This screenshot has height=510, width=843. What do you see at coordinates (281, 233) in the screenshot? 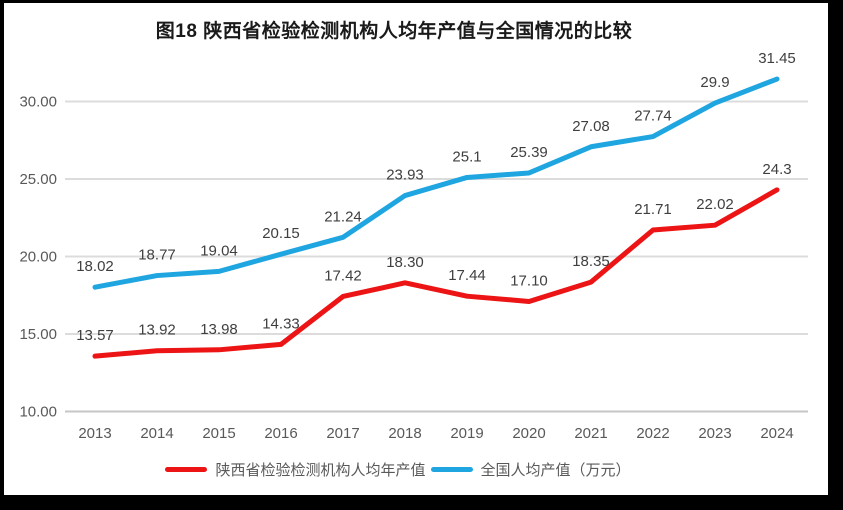
I see `data-label: 20.15` at bounding box center [281, 233].